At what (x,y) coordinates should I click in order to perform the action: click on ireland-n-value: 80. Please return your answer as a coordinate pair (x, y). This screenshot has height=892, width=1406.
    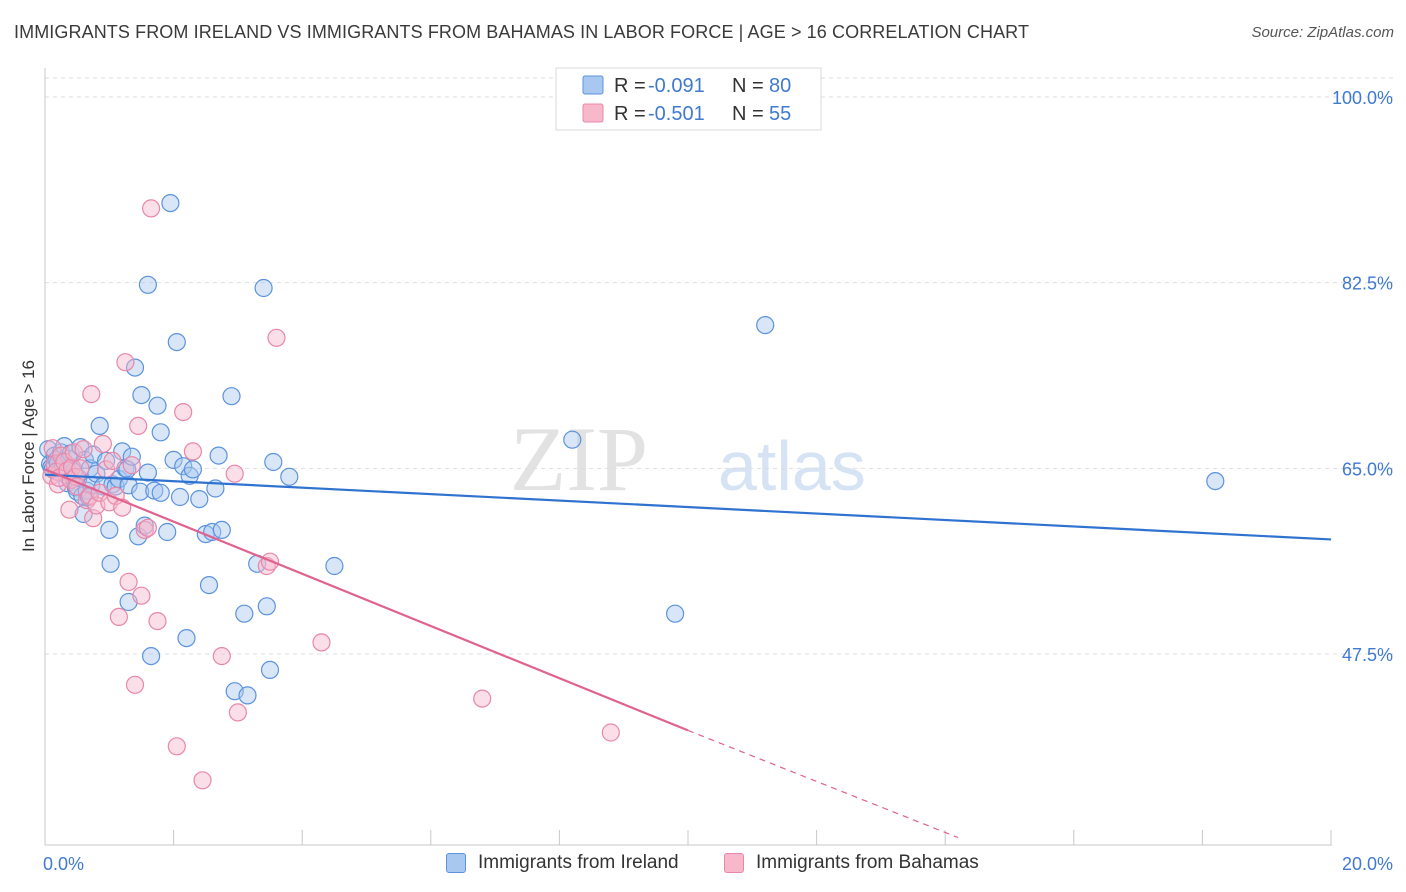
    Looking at the image, I should click on (780, 86).